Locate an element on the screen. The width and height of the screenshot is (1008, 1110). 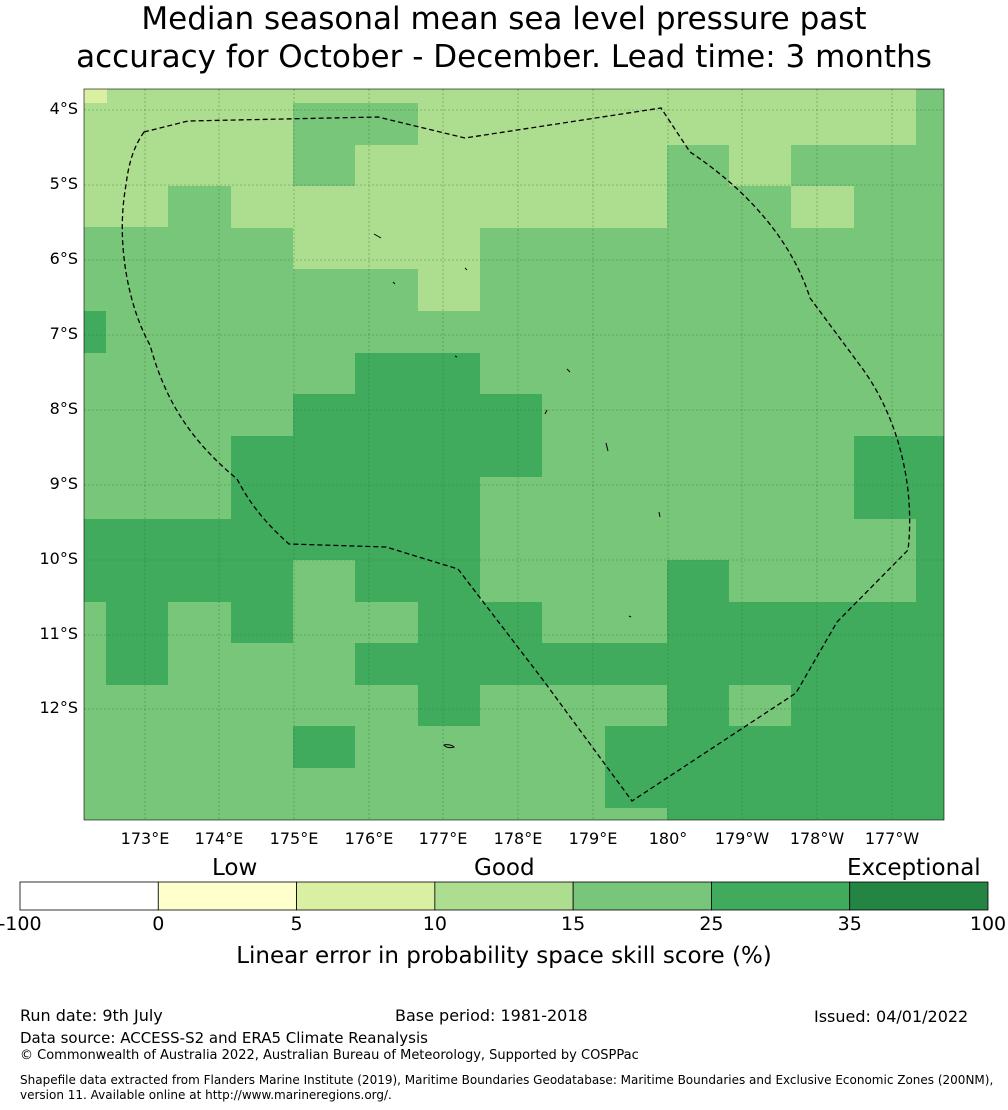
colorbar-tick-label: 15 is located at coordinates (573, 924).